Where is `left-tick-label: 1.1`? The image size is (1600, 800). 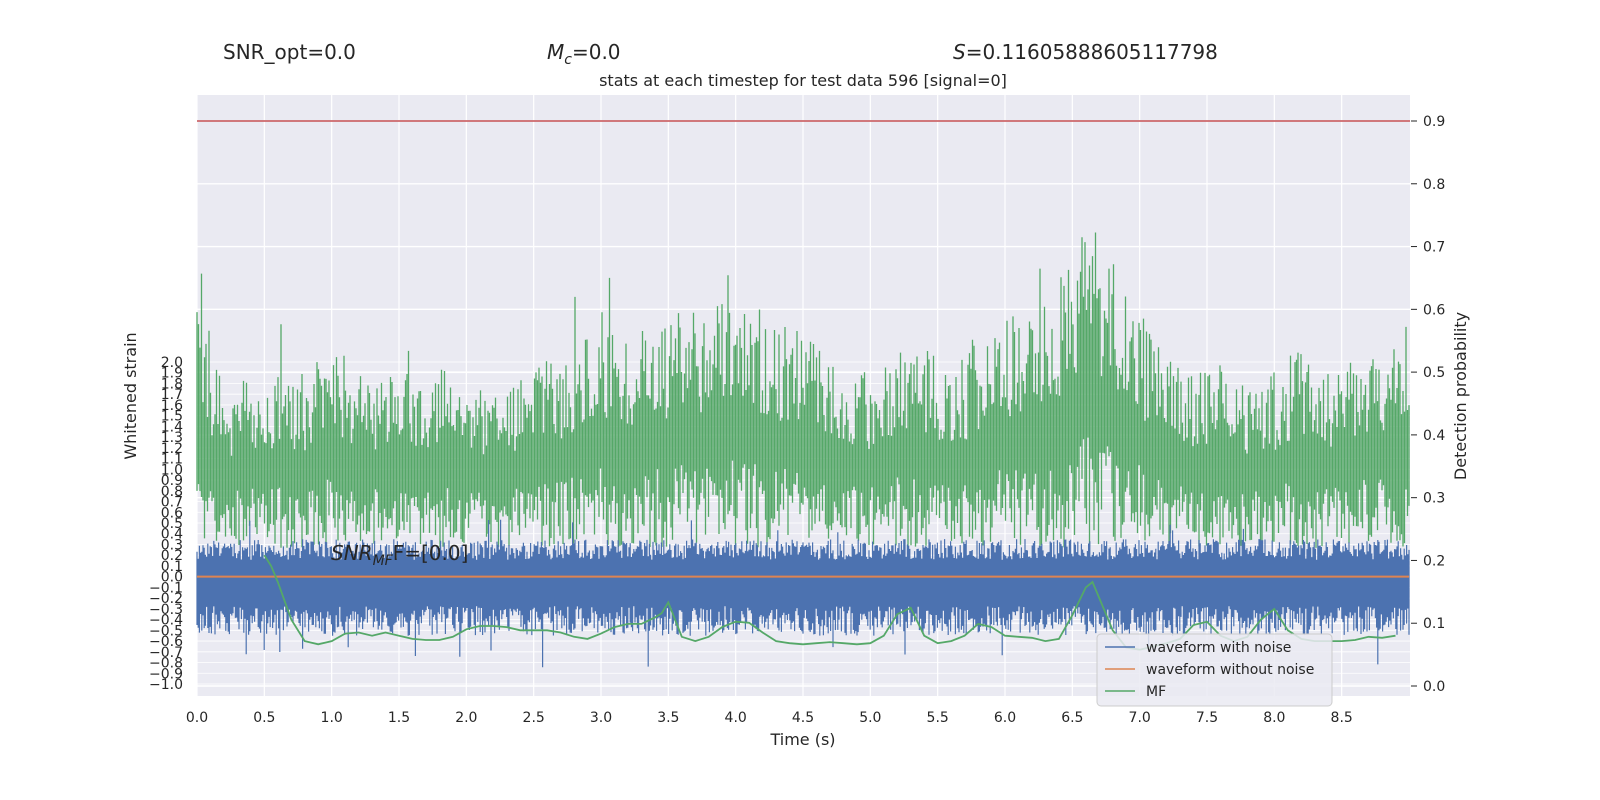
left-tick-label: 1.1 is located at coordinates (172, 460).